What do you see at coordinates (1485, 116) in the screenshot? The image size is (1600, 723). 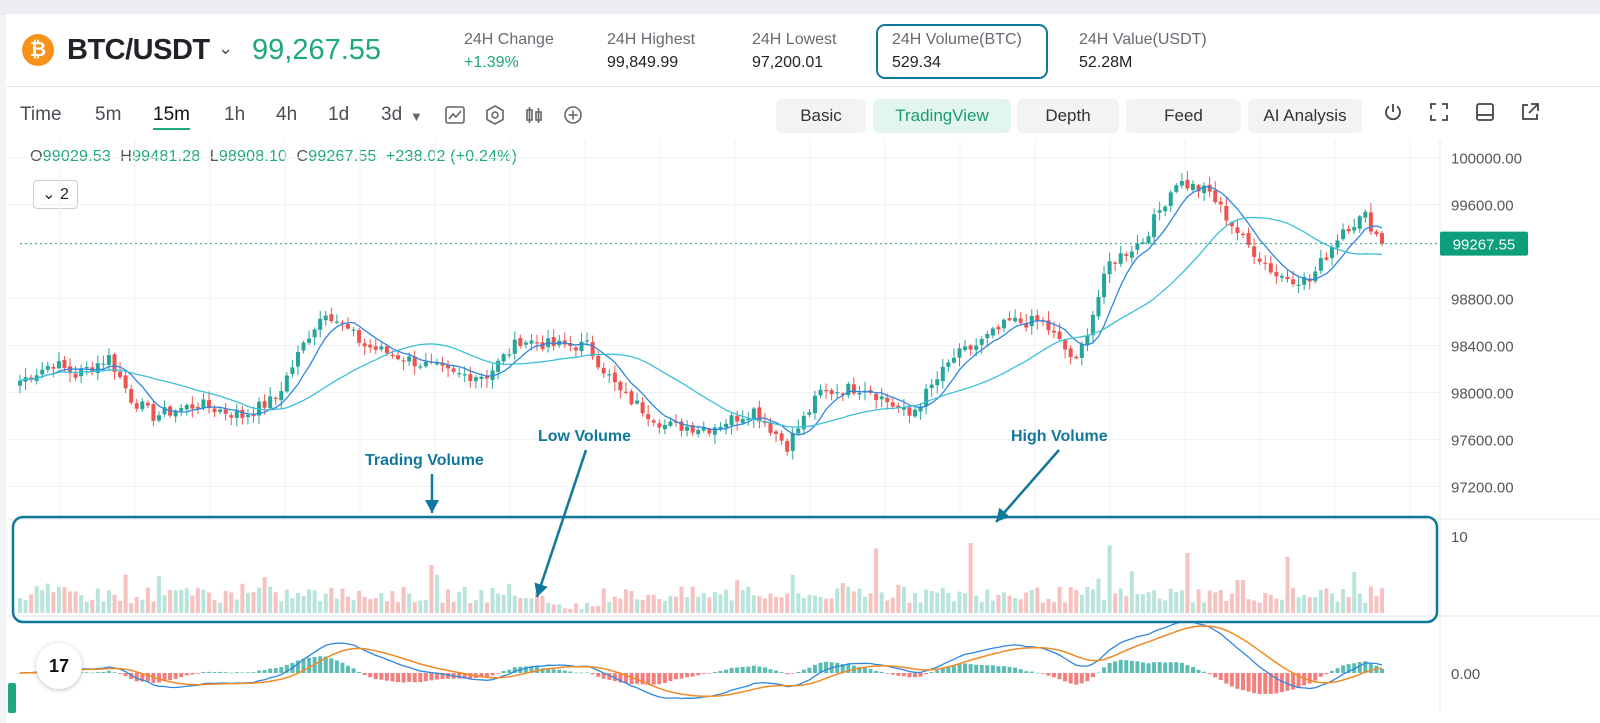 I see `layout-icon` at bounding box center [1485, 116].